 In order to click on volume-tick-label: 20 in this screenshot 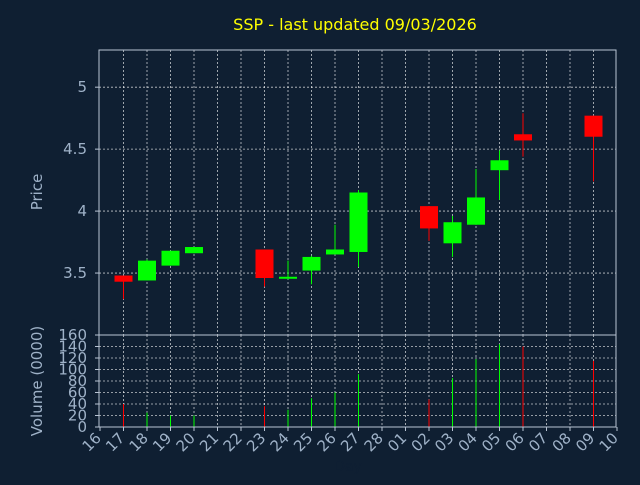, I will do `click(77, 416)`.